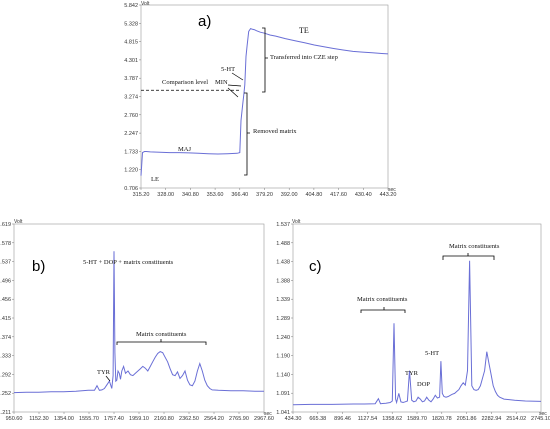 The image size is (550, 429). What do you see at coordinates (423, 384) in the screenshot?
I see `panel-c-dop-label: DOP` at bounding box center [423, 384].